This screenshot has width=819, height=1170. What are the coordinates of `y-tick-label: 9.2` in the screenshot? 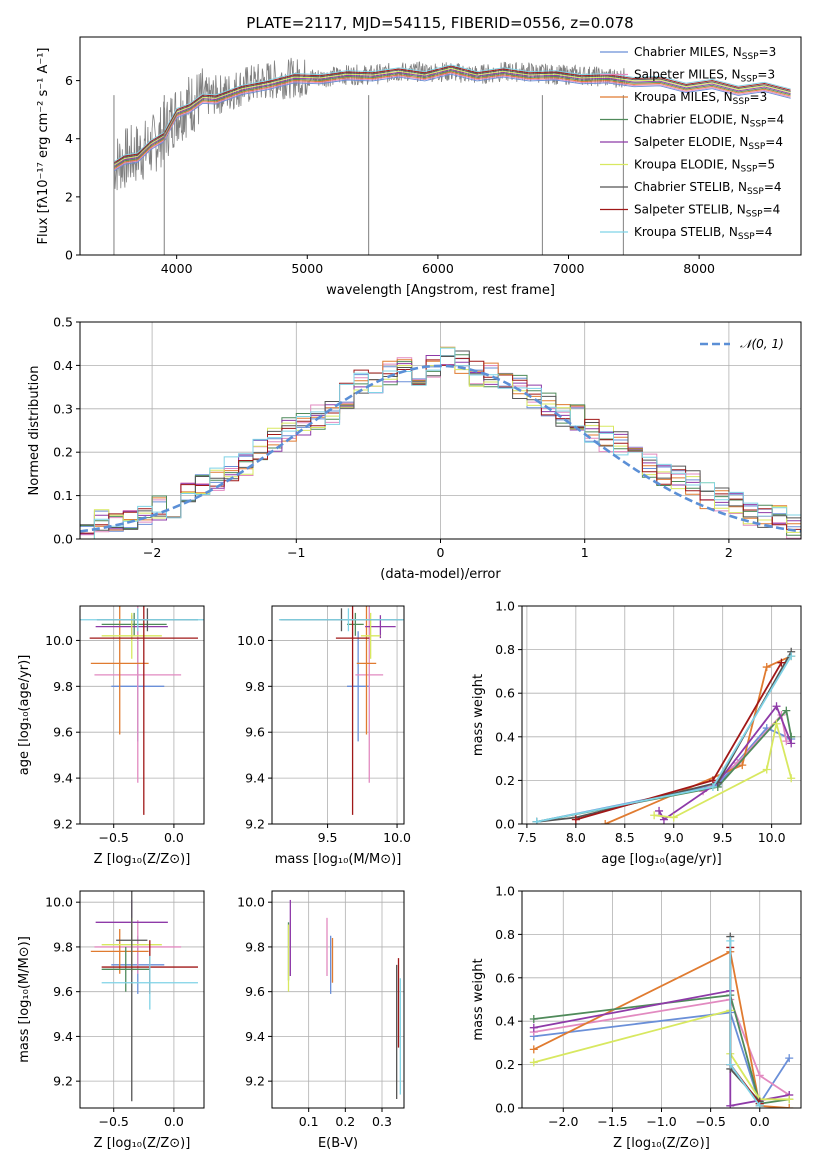 It's located at (63, 824).